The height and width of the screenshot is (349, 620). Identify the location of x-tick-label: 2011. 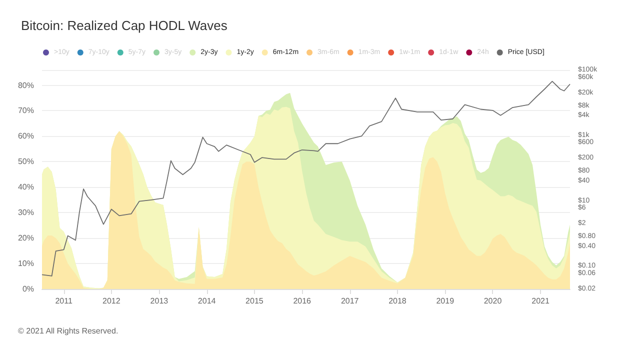
(64, 301).